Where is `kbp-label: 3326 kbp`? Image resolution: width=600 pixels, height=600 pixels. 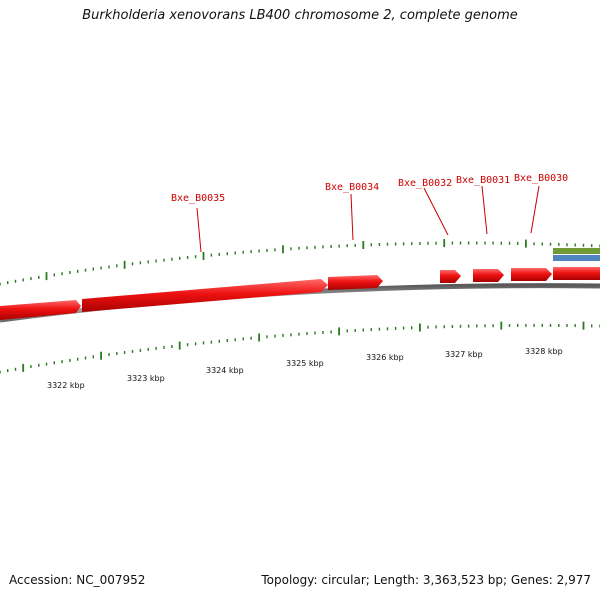
kbp-label: 3326 kbp is located at coordinates (385, 357).